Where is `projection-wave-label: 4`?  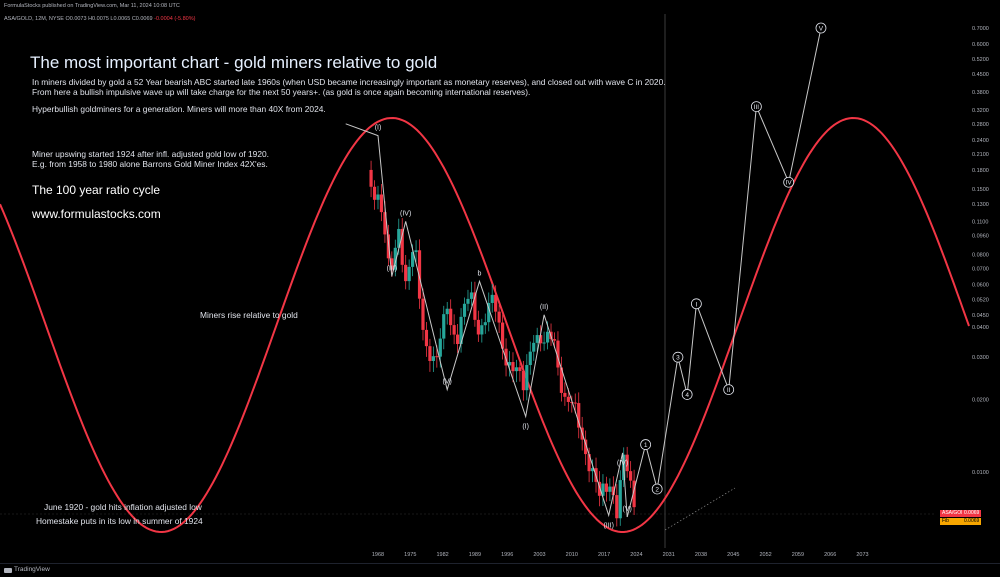
projection-wave-label: 4 is located at coordinates (687, 395).